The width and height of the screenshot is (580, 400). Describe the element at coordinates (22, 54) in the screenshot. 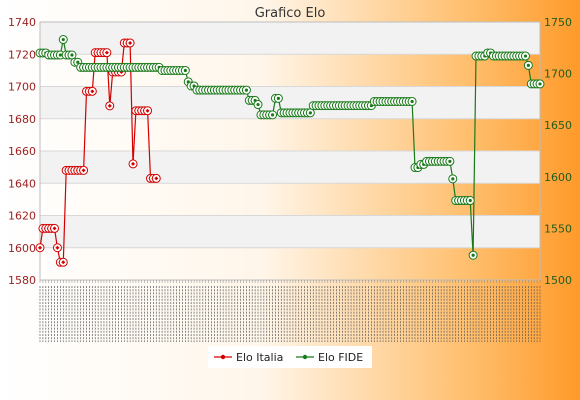

I see `y-left-tick-label: 1720` at that location.